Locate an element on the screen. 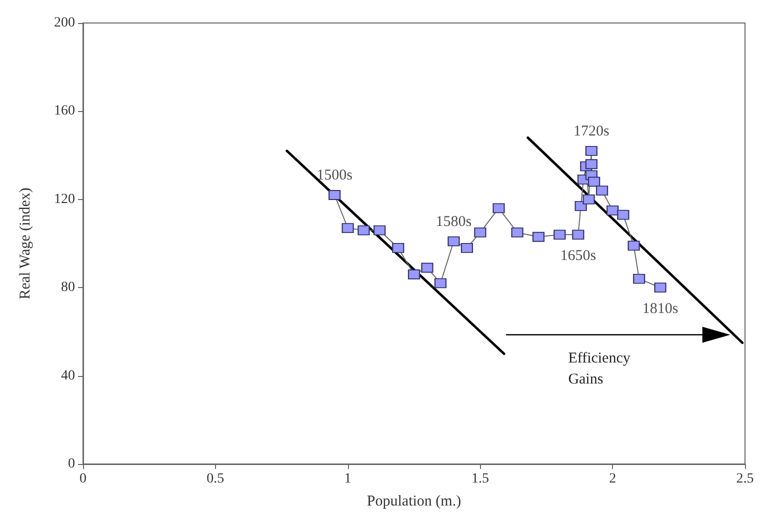 The width and height of the screenshot is (763, 527). x-tick-label: 2 is located at coordinates (612, 479).